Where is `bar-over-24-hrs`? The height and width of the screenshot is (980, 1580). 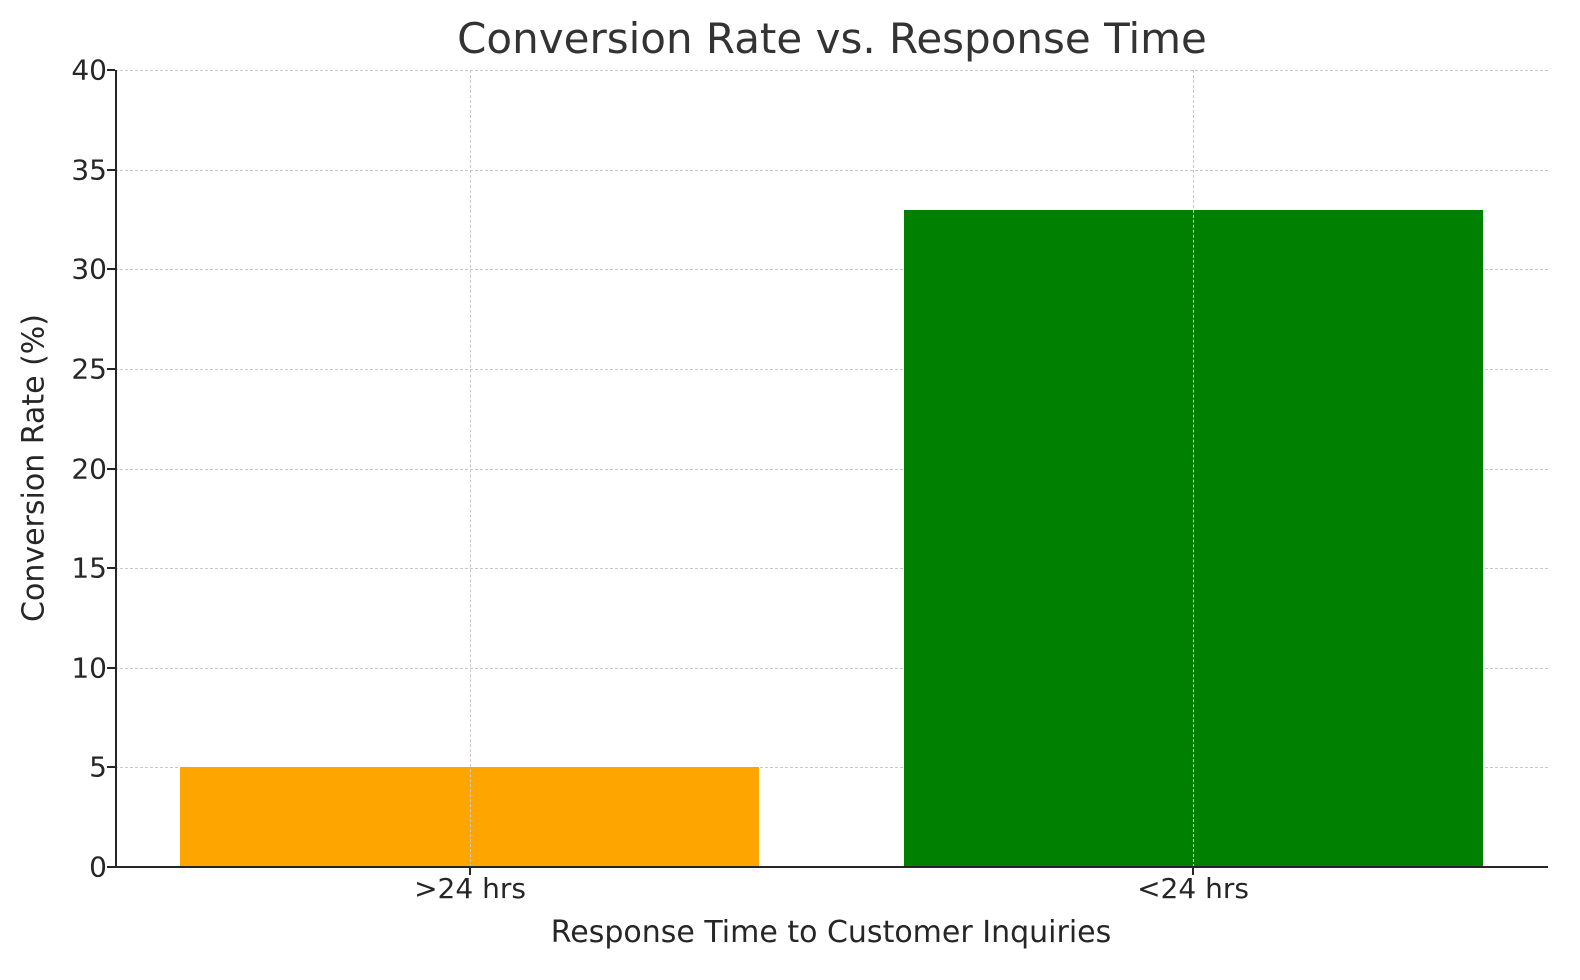 bar-over-24-hrs is located at coordinates (469, 817).